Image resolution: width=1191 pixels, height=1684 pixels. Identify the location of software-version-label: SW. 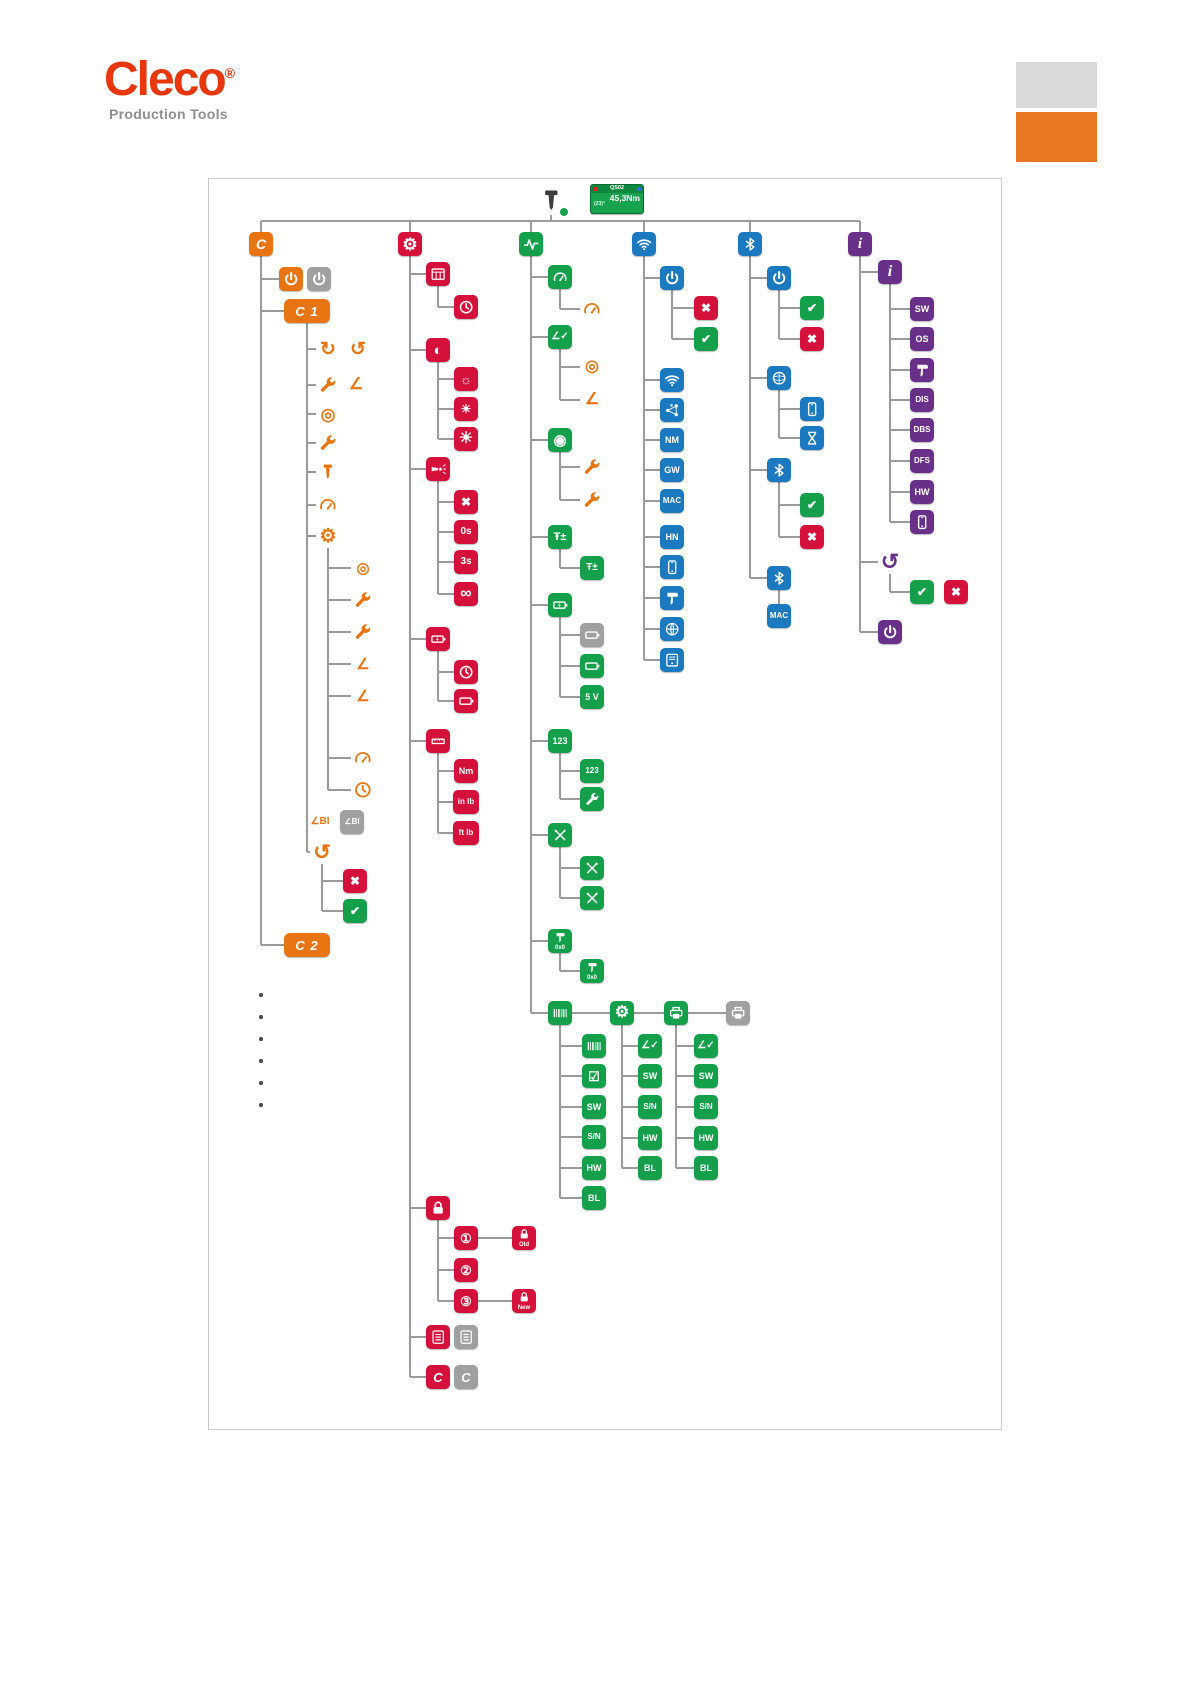
(922, 309).